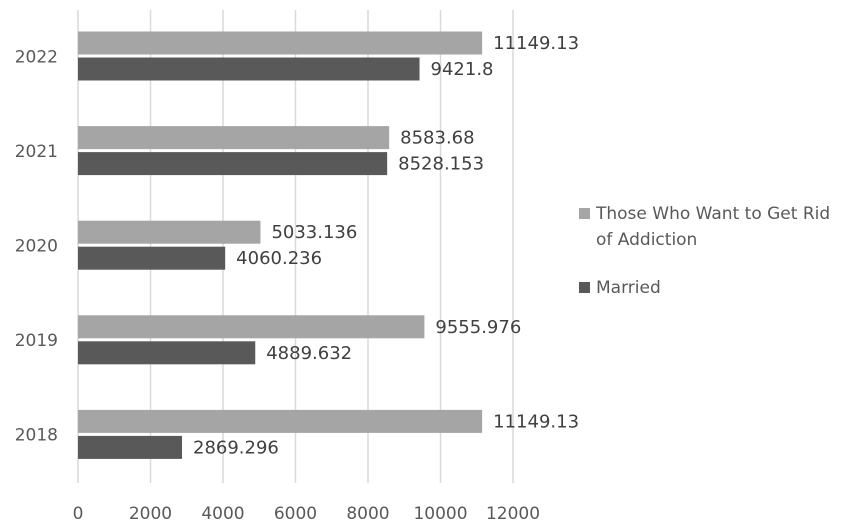 The image size is (847, 527). Describe the element at coordinates (279, 258) in the screenshot. I see `data-label: 4060.236` at that location.